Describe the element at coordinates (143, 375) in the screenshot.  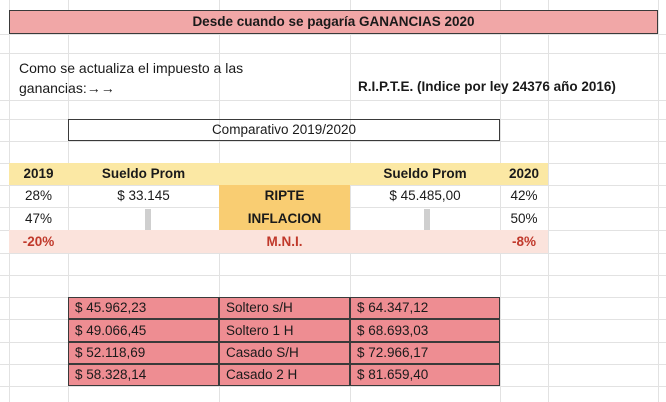
I see `mni-table-2019-casado-2h: $ 58.328,14` at that location.